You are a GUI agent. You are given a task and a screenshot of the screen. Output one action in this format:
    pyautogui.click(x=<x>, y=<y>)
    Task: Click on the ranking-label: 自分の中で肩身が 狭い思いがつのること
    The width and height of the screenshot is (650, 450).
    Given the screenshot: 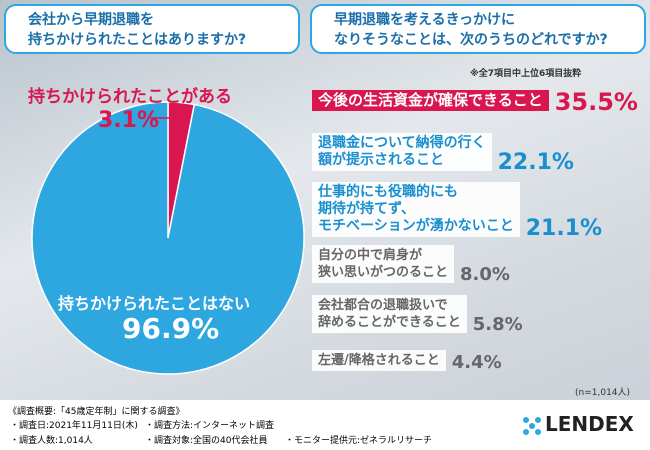 What is the action you would take?
    pyautogui.click(x=383, y=264)
    